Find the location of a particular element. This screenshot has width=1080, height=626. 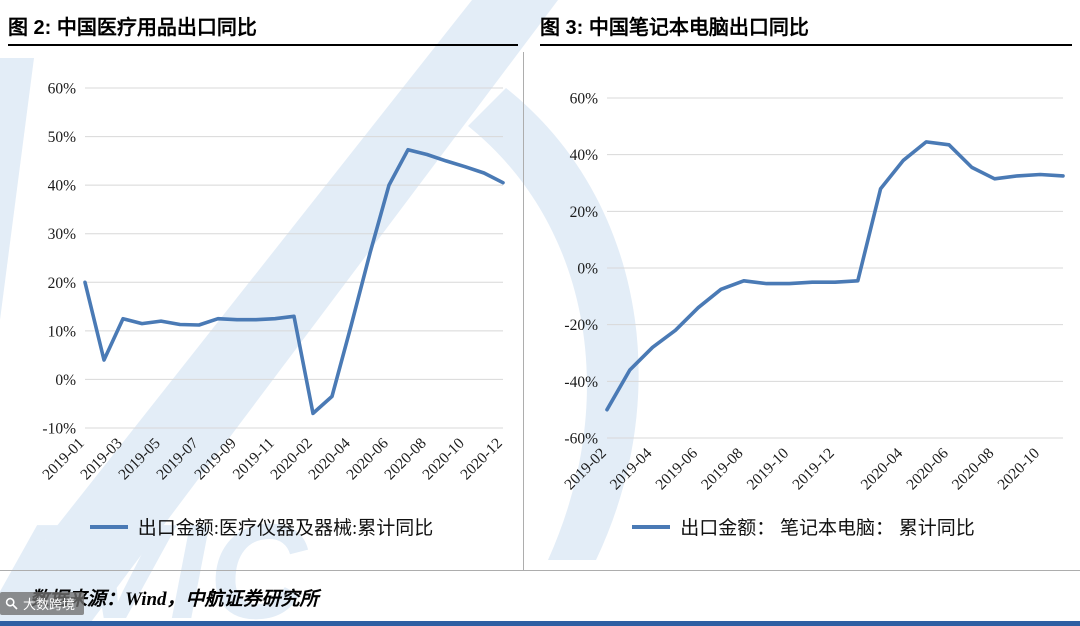

figure3-title-bar: 图 3: 中国笔记本电脑出口同比 is located at coordinates (806, 27).